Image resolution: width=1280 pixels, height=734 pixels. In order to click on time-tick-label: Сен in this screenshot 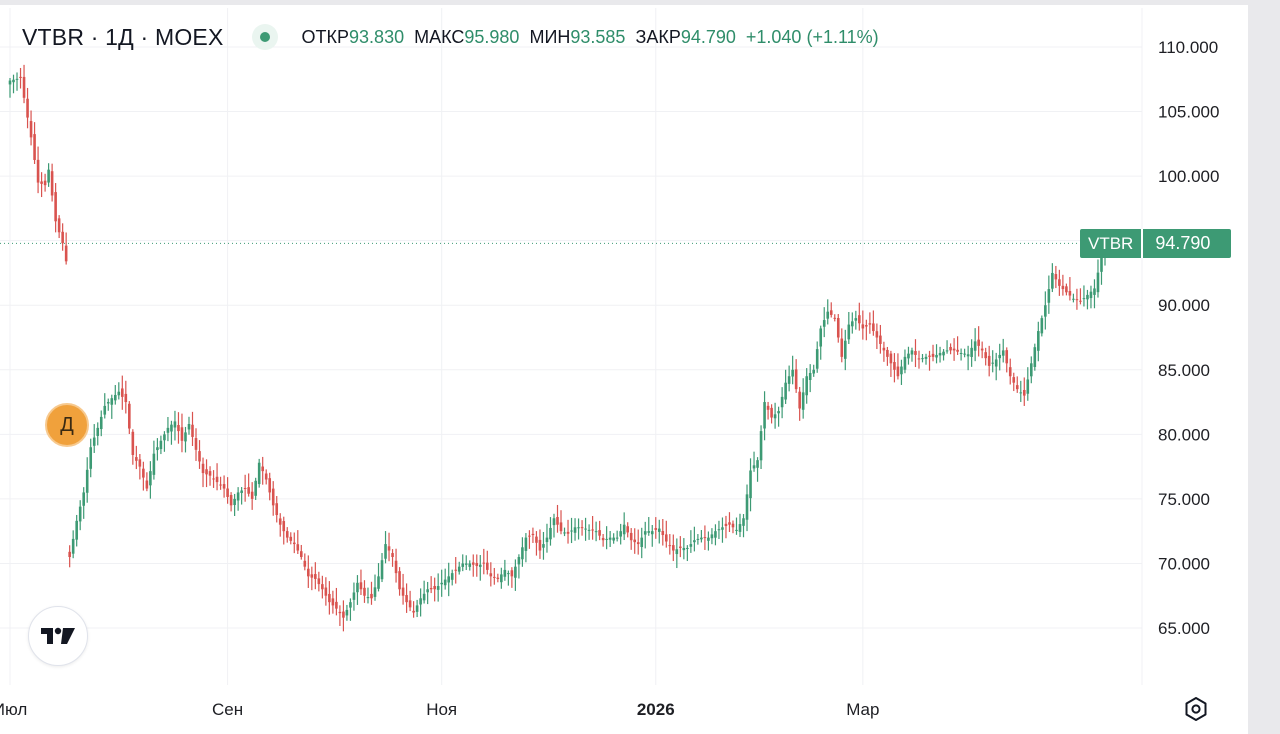, I will do `click(227, 709)`.